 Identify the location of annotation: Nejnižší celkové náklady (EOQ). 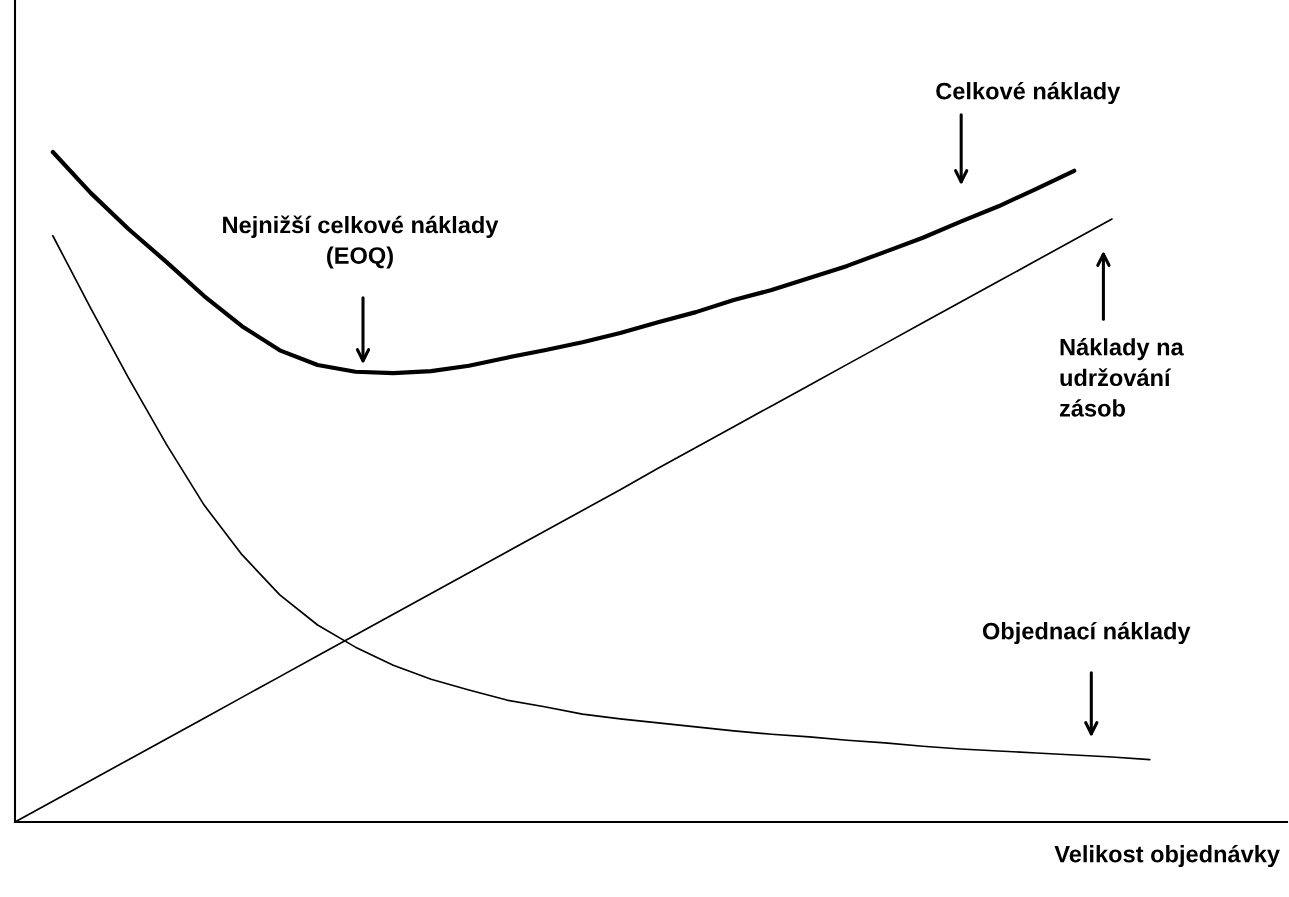
(361, 242).